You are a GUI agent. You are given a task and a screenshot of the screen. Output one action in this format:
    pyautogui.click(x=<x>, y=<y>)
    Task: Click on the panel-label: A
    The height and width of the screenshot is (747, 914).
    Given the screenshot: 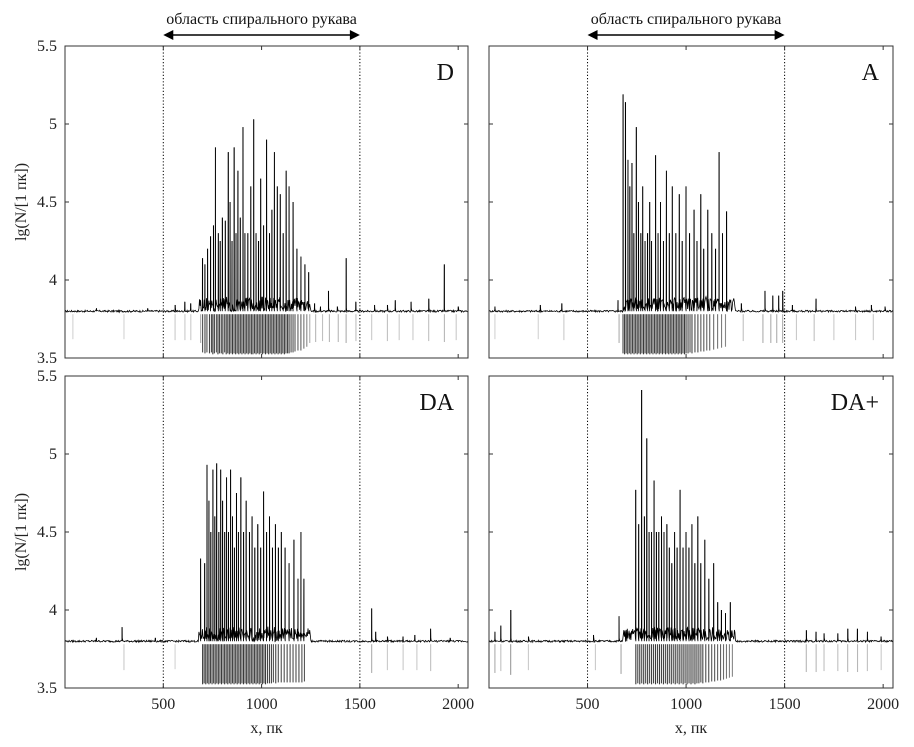 What is the action you would take?
    pyautogui.click(x=871, y=73)
    